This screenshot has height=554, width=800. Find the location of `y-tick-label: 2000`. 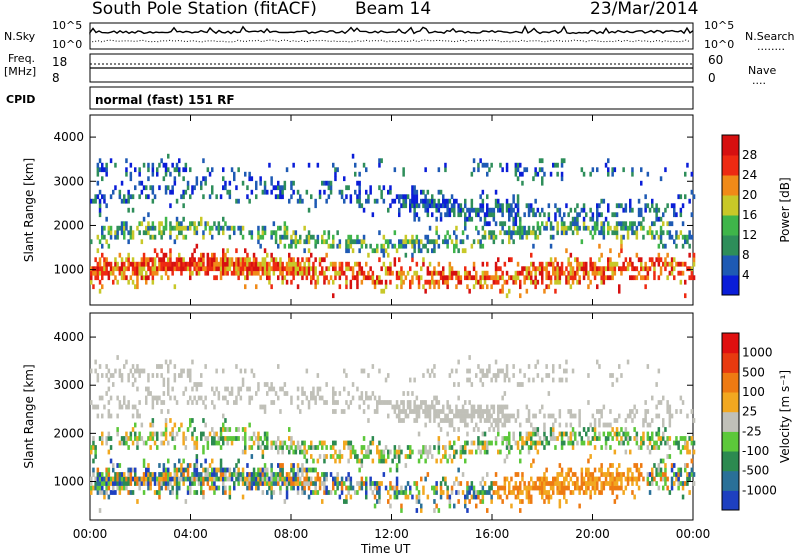

y-tick-label: 2000 is located at coordinates (68, 225).